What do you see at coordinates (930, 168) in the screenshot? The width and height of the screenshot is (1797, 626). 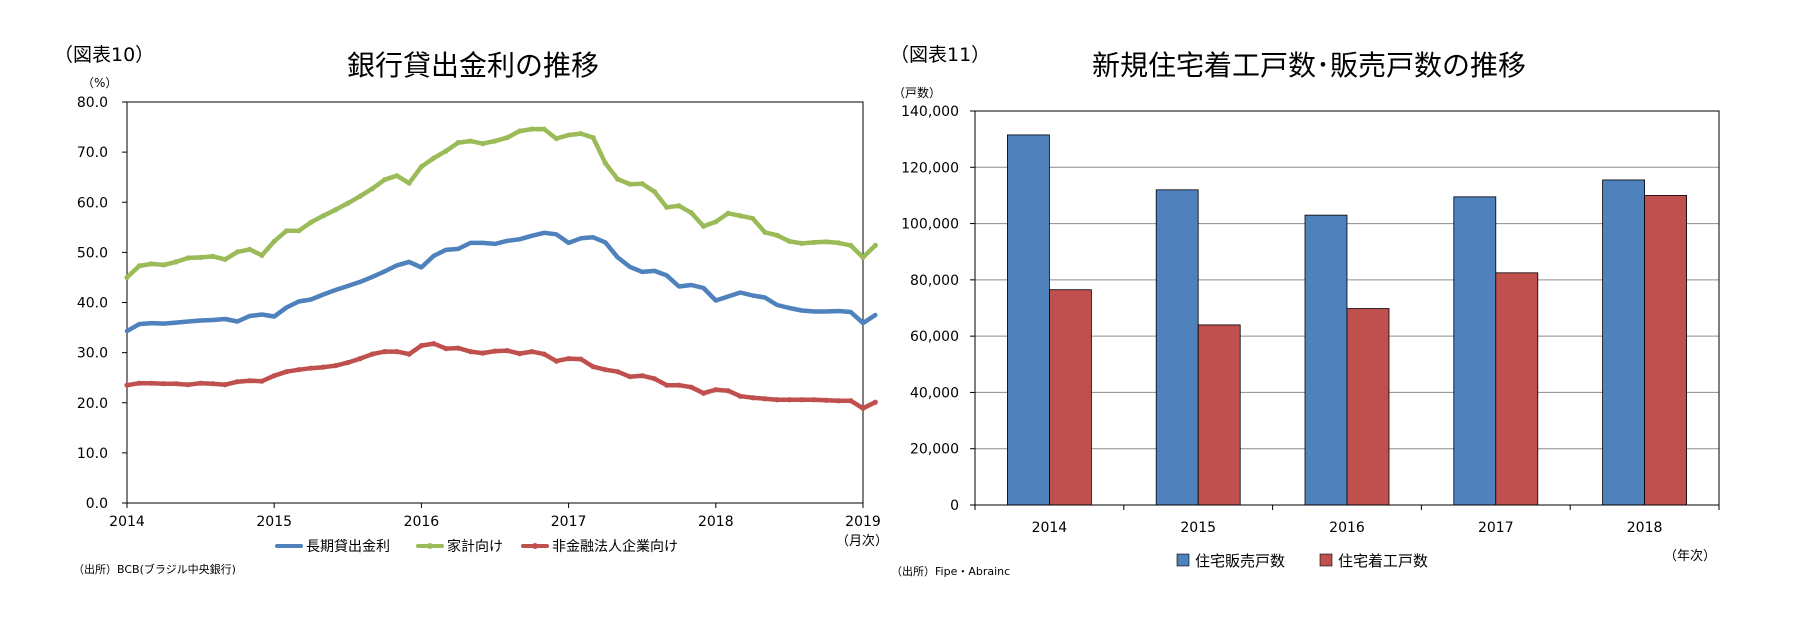 I see `y-tick-label: 120,000` at bounding box center [930, 168].